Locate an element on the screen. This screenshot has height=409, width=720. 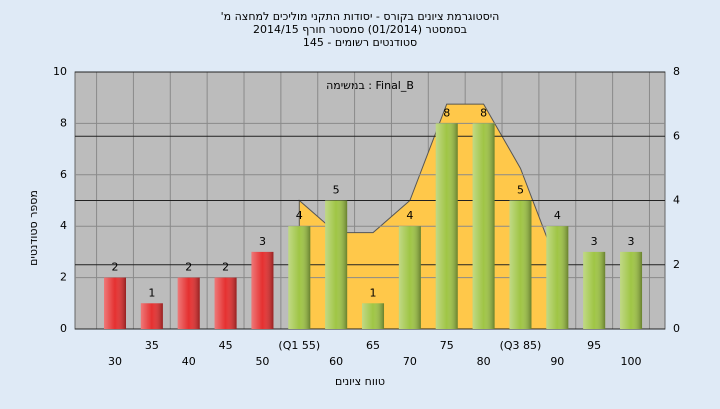
chart-subtitle: סטודנטים רשומים - 145 is located at coordinates (360, 42).